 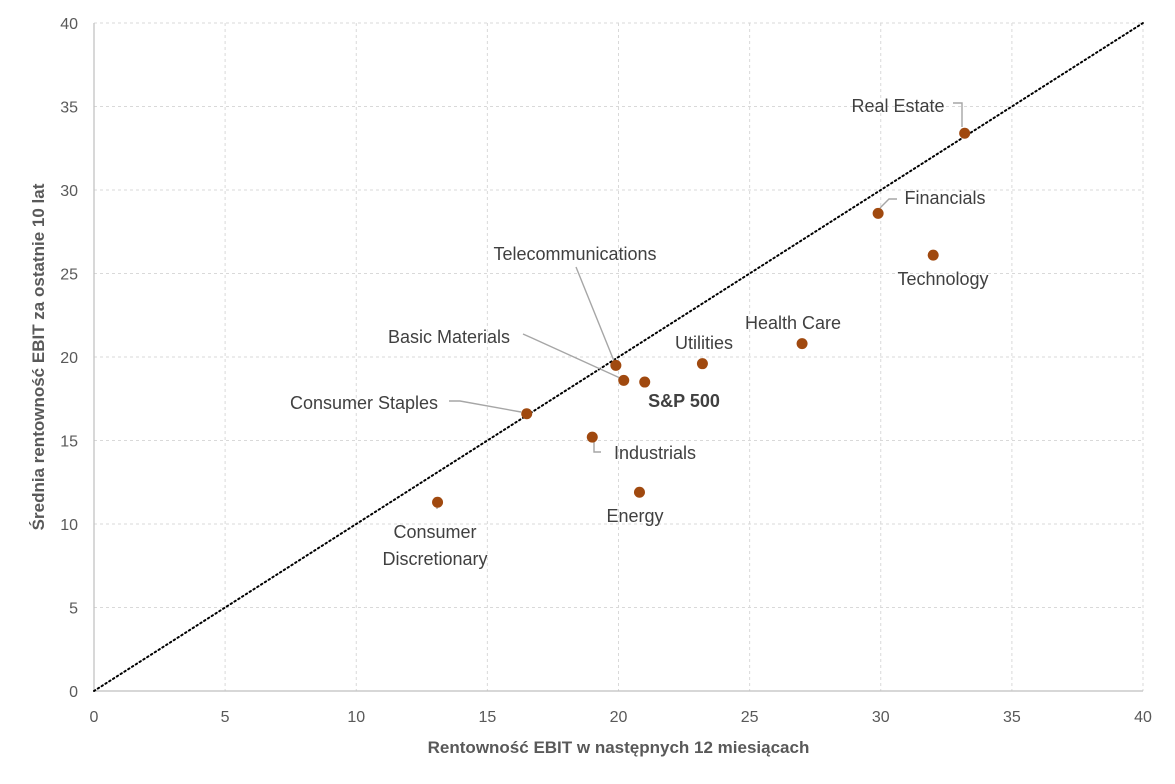 What do you see at coordinates (69, 442) in the screenshot?
I see `y-tick-label: 15` at bounding box center [69, 442].